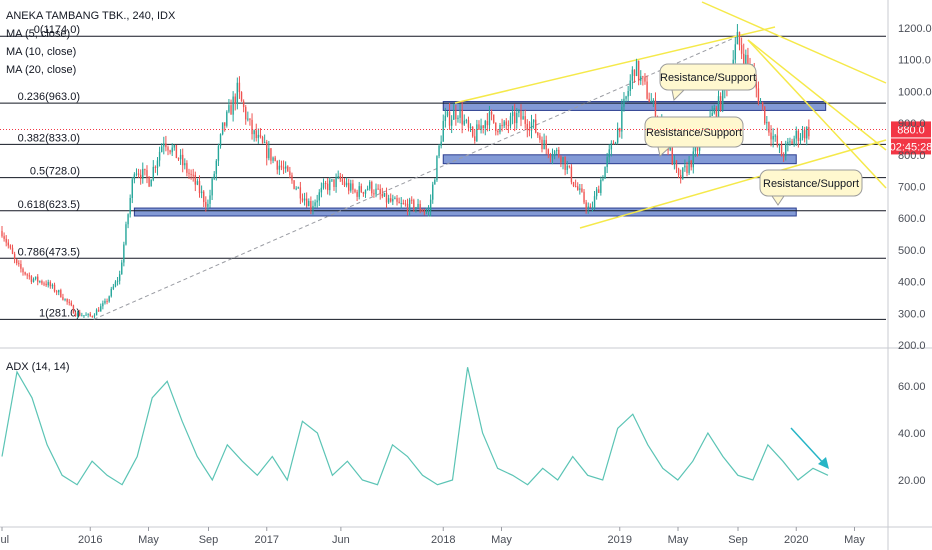 The width and height of the screenshot is (932, 550). Describe the element at coordinates (694, 133) in the screenshot. I see `annotation-text: Resistance/Support` at that location.